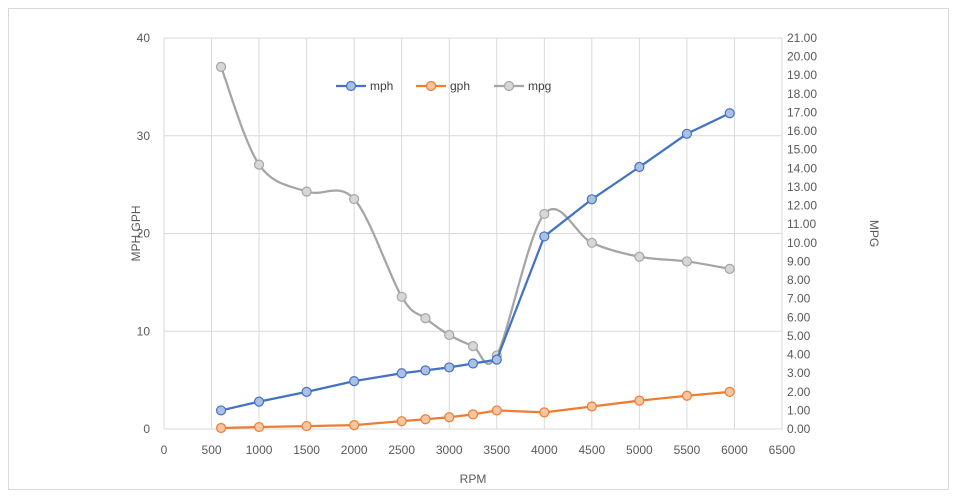 The height and width of the screenshot is (501, 960). What do you see at coordinates (799, 429) in the screenshot?
I see `y2-tick-label: 0.00` at bounding box center [799, 429].